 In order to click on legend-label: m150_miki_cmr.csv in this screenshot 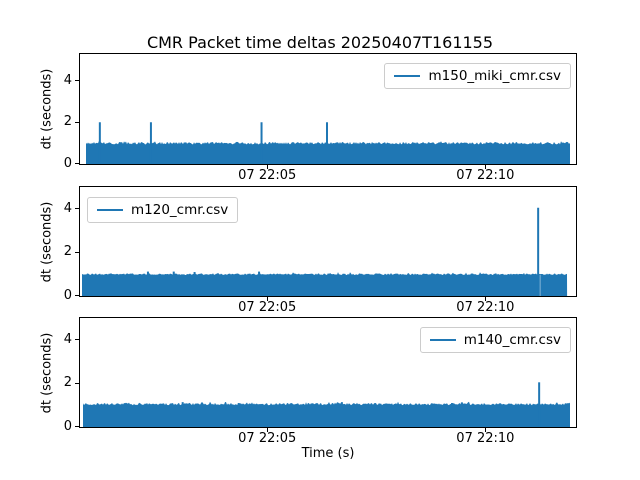, I will do `click(494, 76)`.